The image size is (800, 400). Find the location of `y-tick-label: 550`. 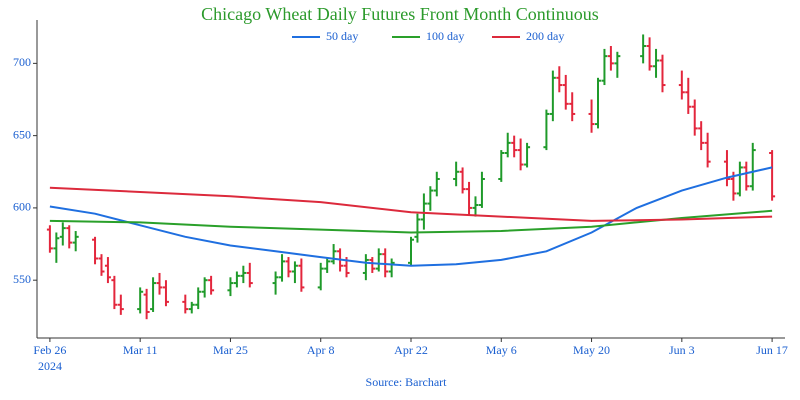

y-tick-label: 550 is located at coordinates (22, 279).